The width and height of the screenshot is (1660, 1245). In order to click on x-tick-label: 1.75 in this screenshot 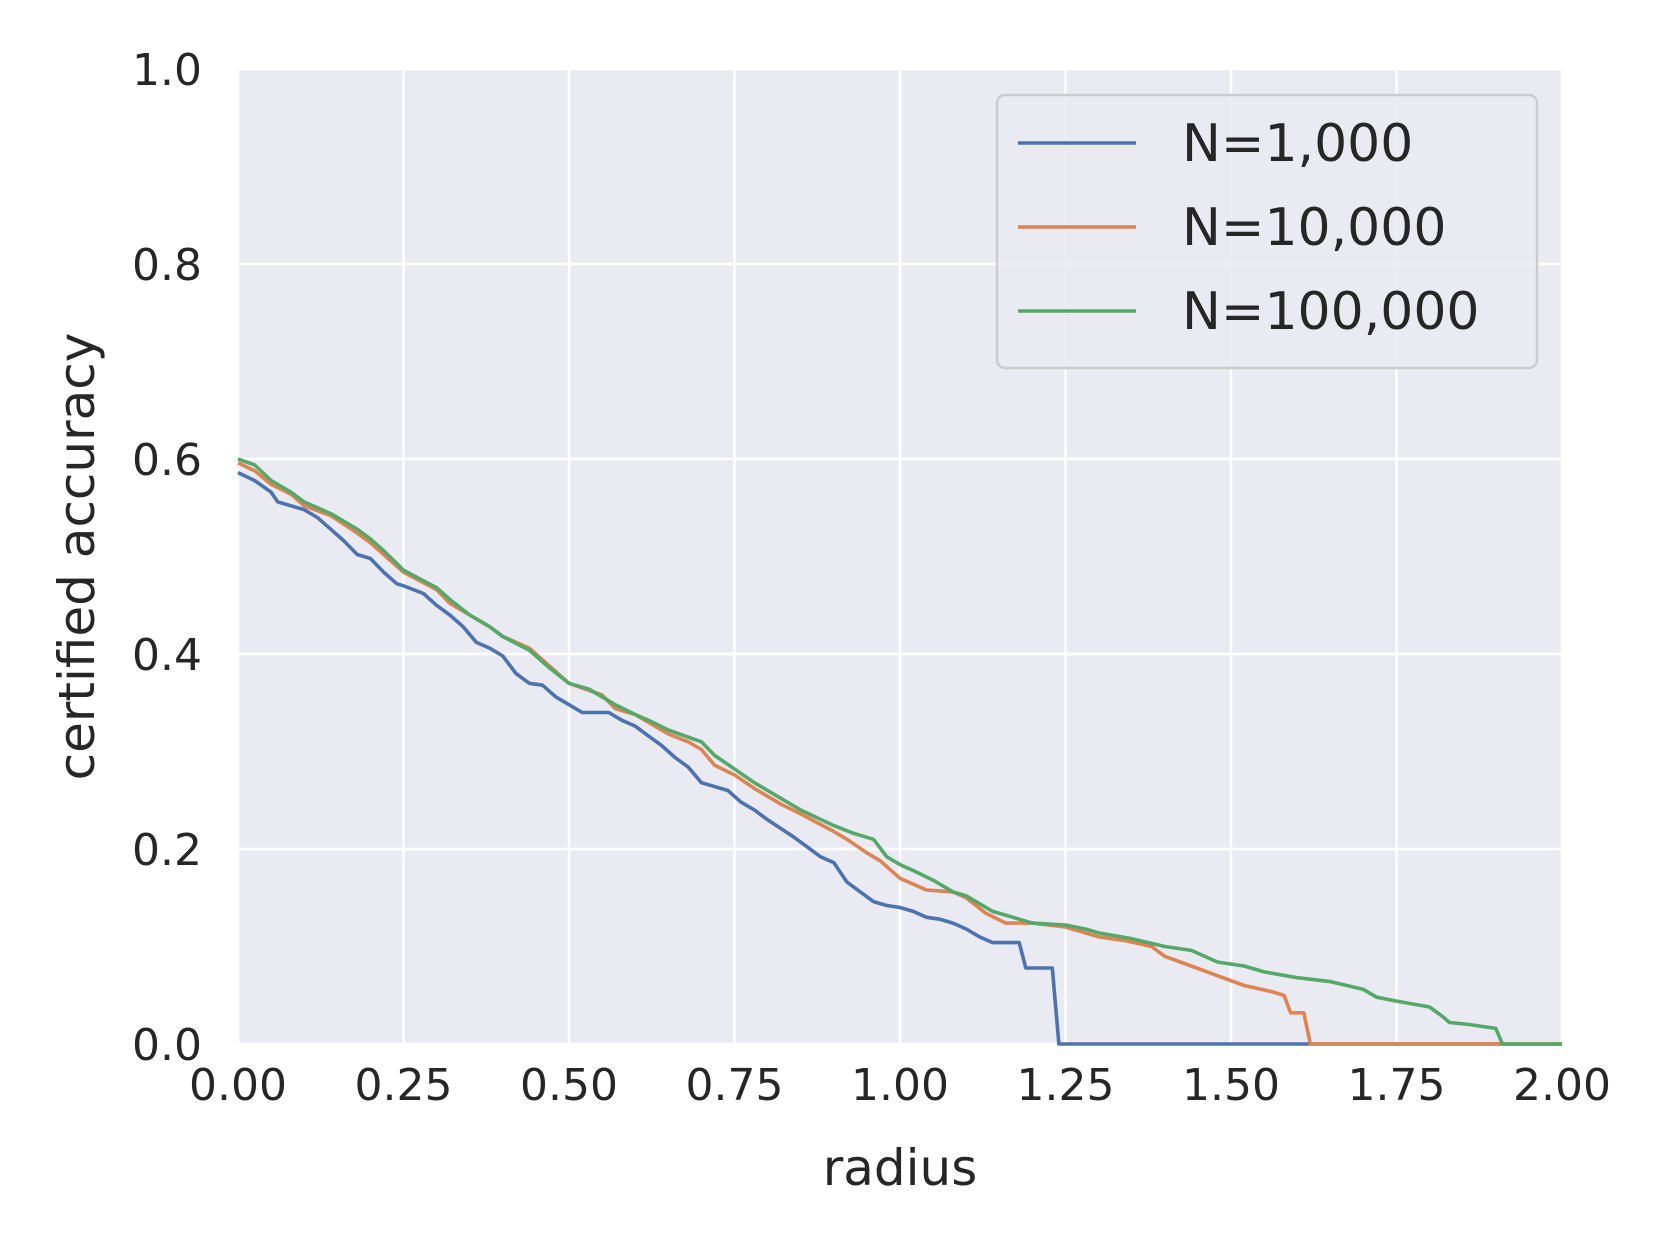, I will do `click(1397, 1085)`.